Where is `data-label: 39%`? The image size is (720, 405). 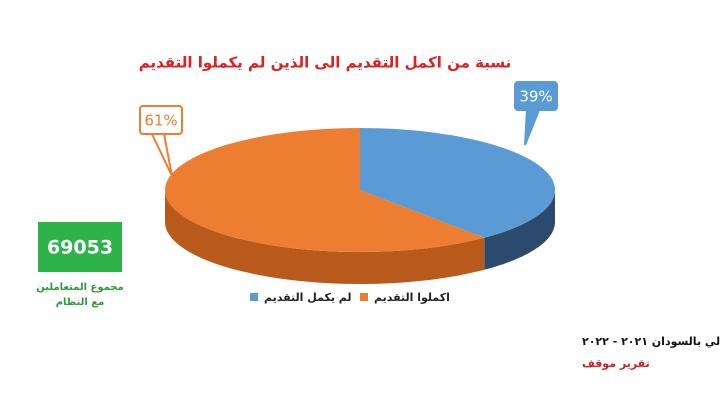 data-label: 39% is located at coordinates (535, 97).